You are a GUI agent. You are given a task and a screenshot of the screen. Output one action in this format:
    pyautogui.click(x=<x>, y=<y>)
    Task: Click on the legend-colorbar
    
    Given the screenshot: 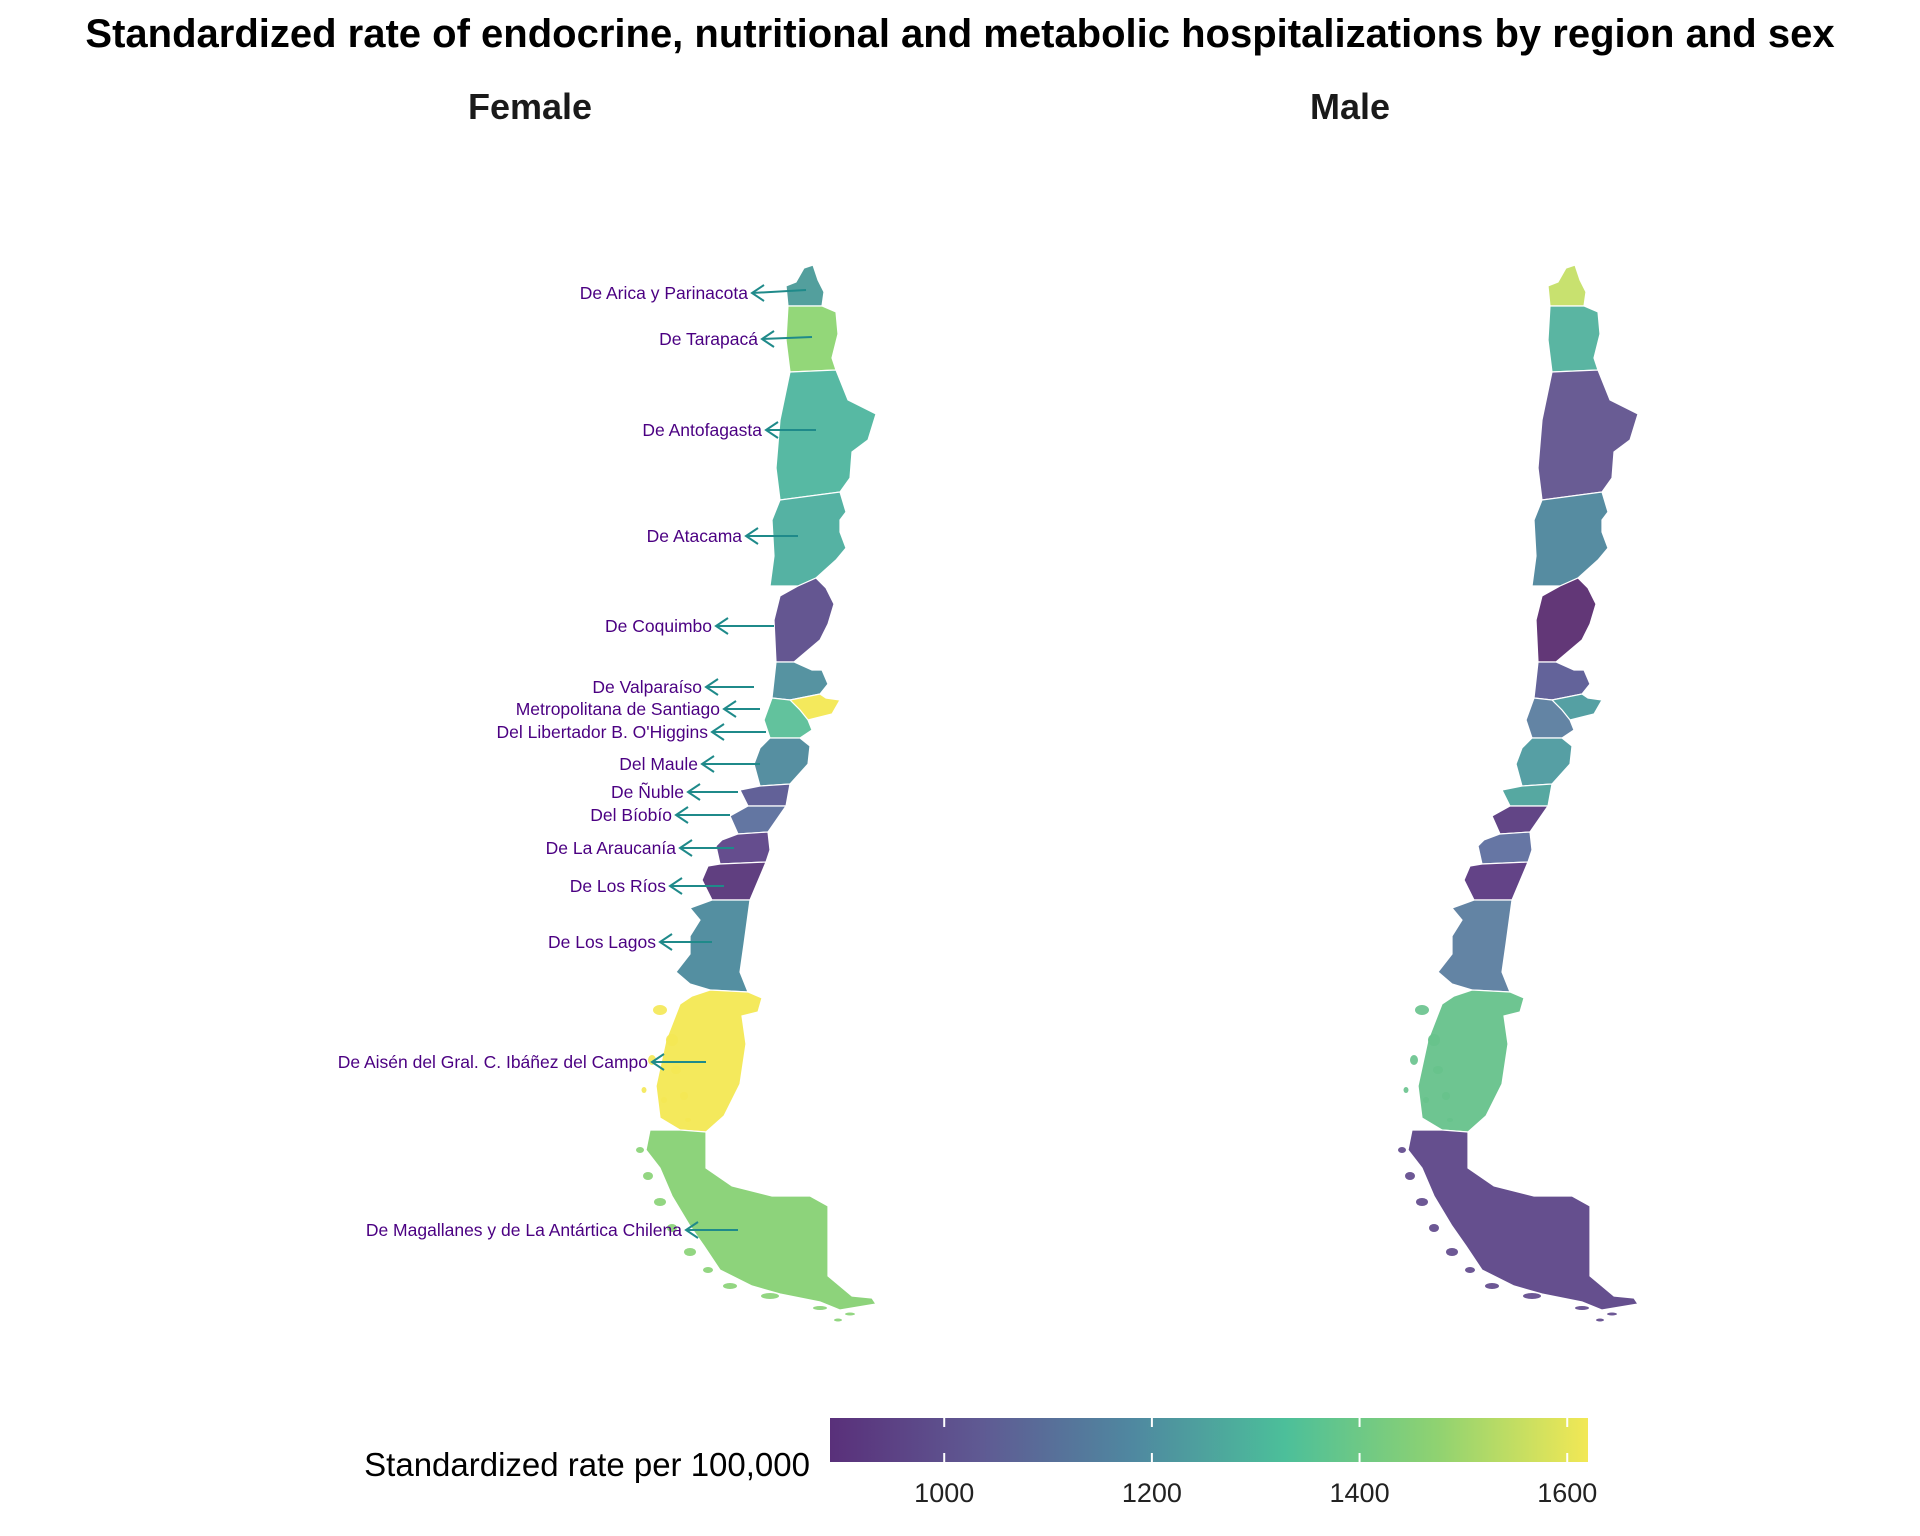 What is the action you would take?
    pyautogui.click(x=1209, y=1440)
    